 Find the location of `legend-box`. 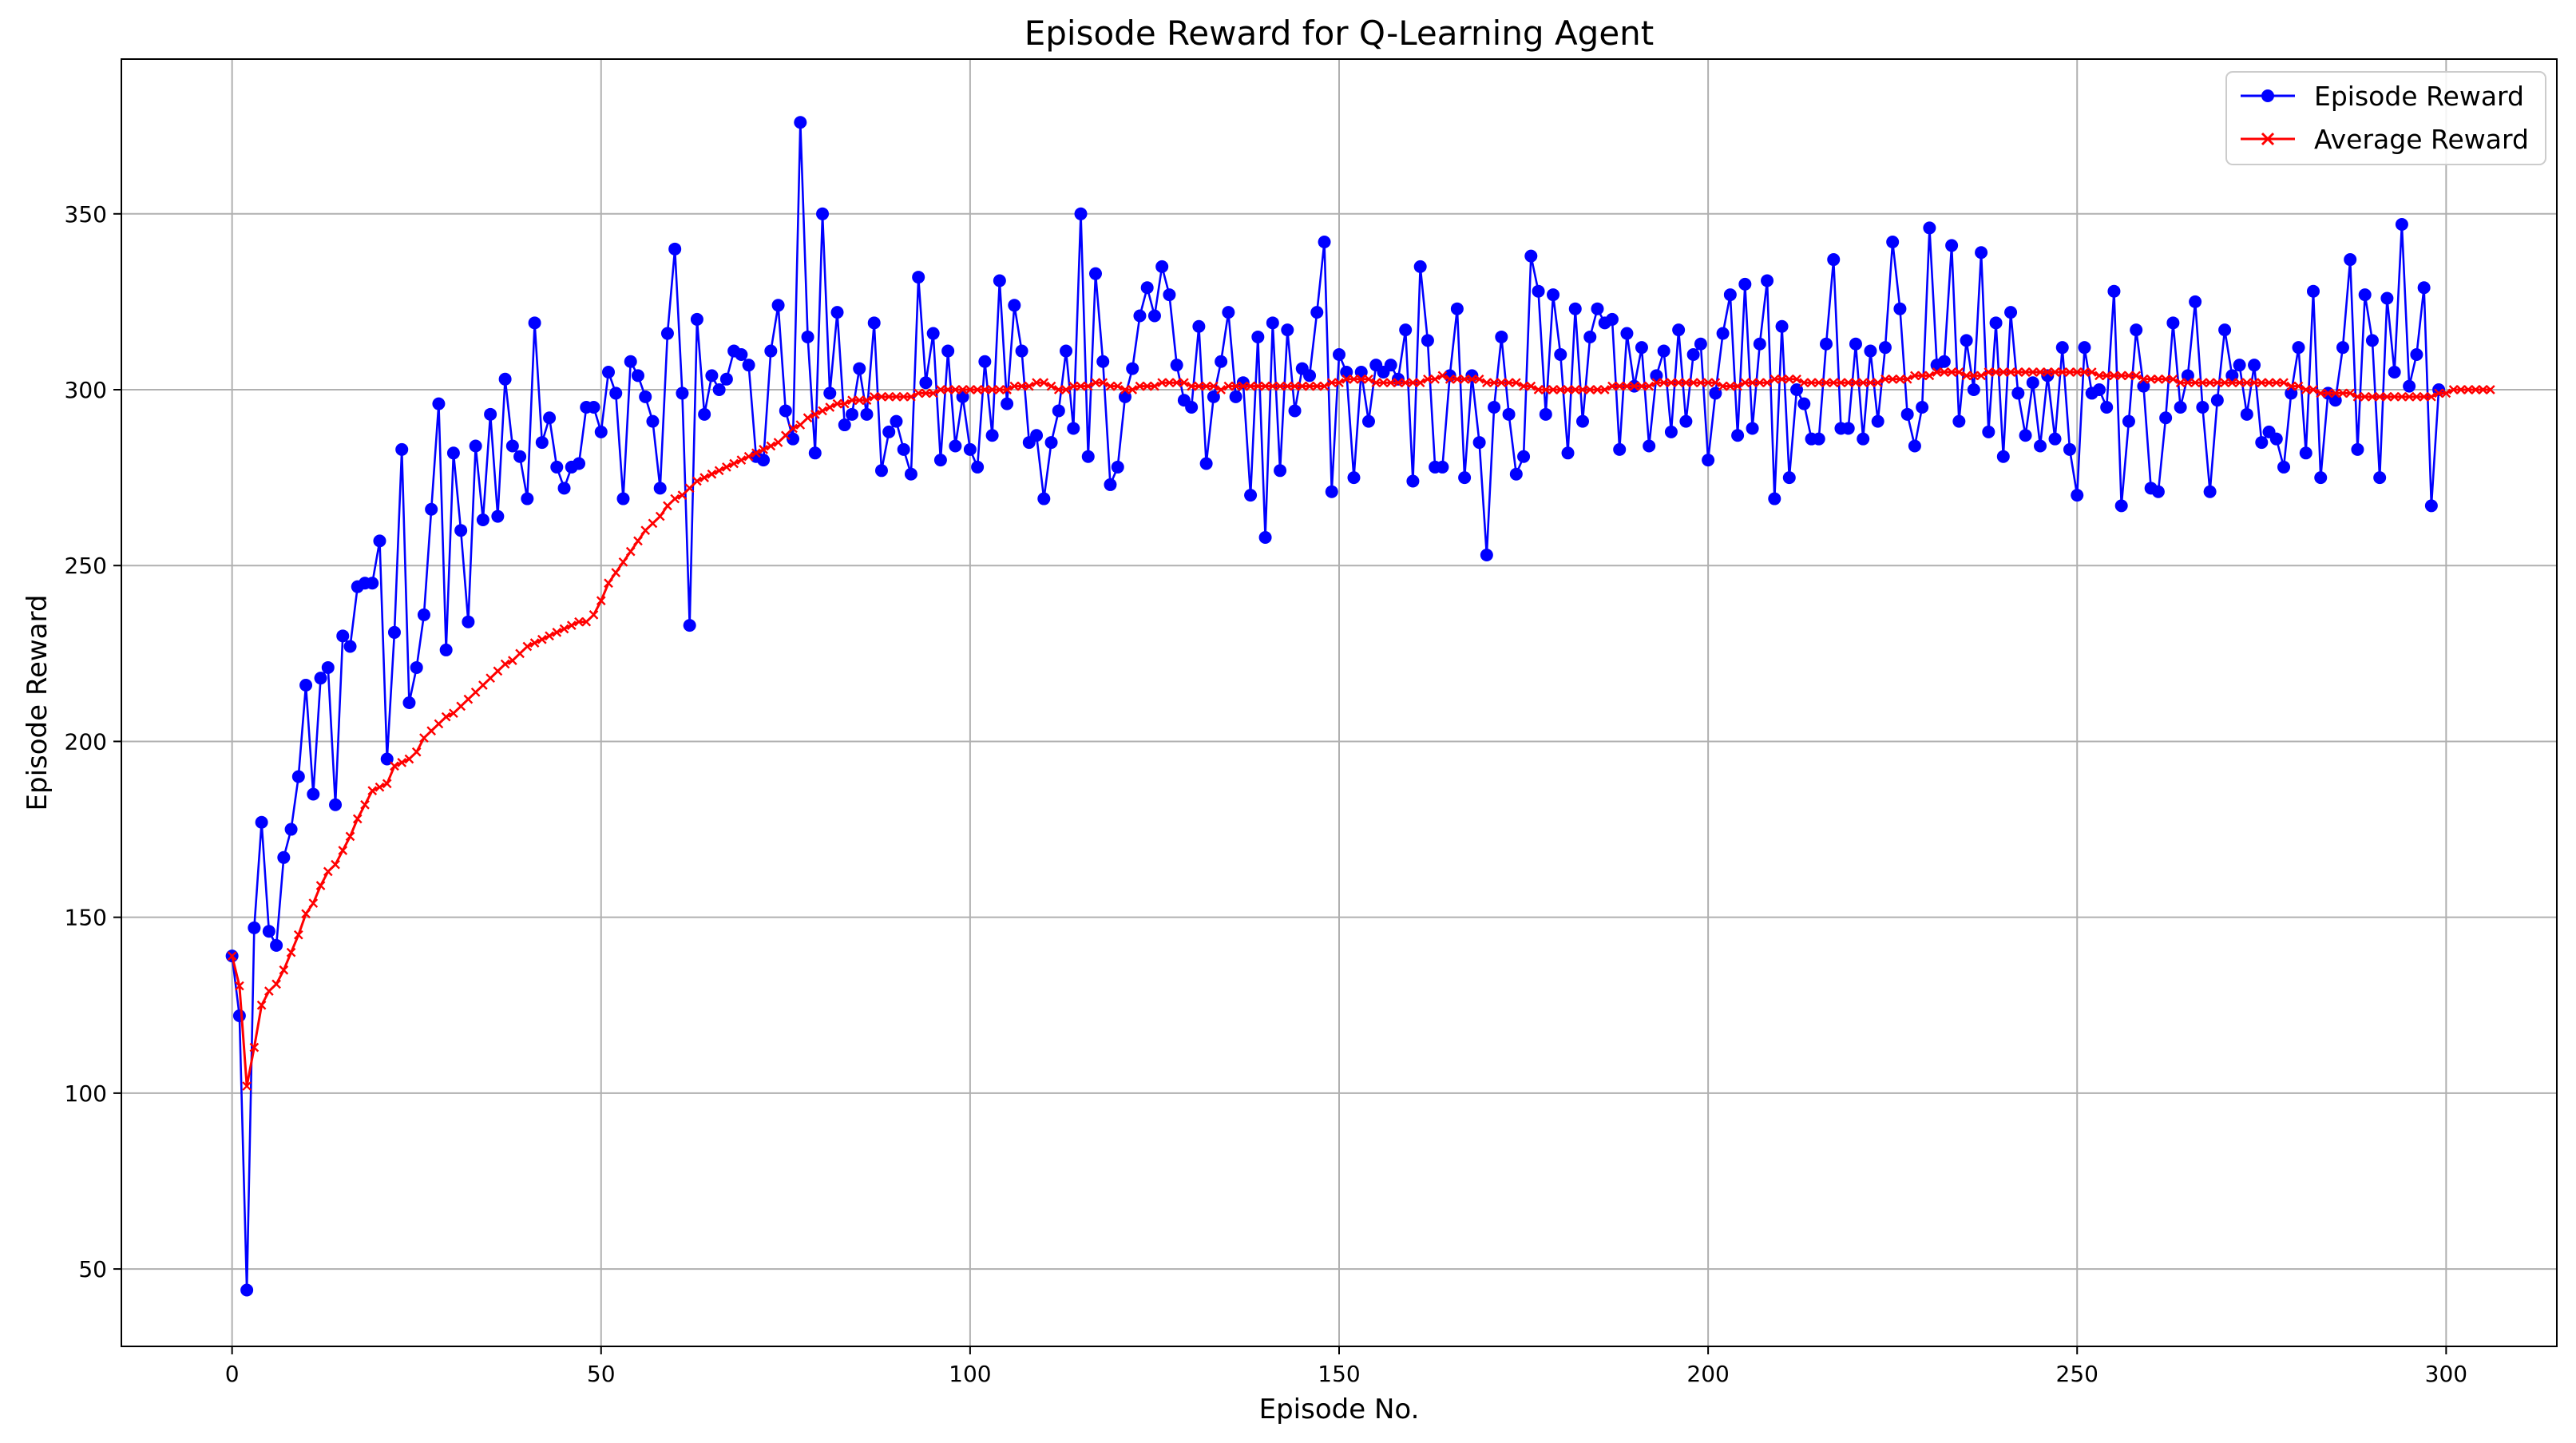

legend-box is located at coordinates (2385, 118).